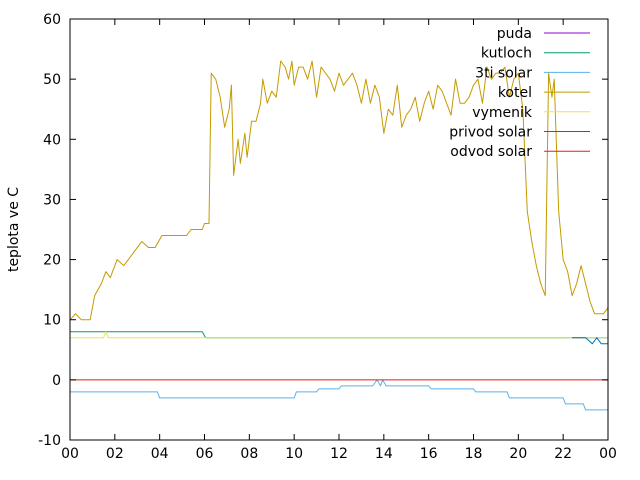  I want to click on x-tick-label: 04, so click(160, 454).